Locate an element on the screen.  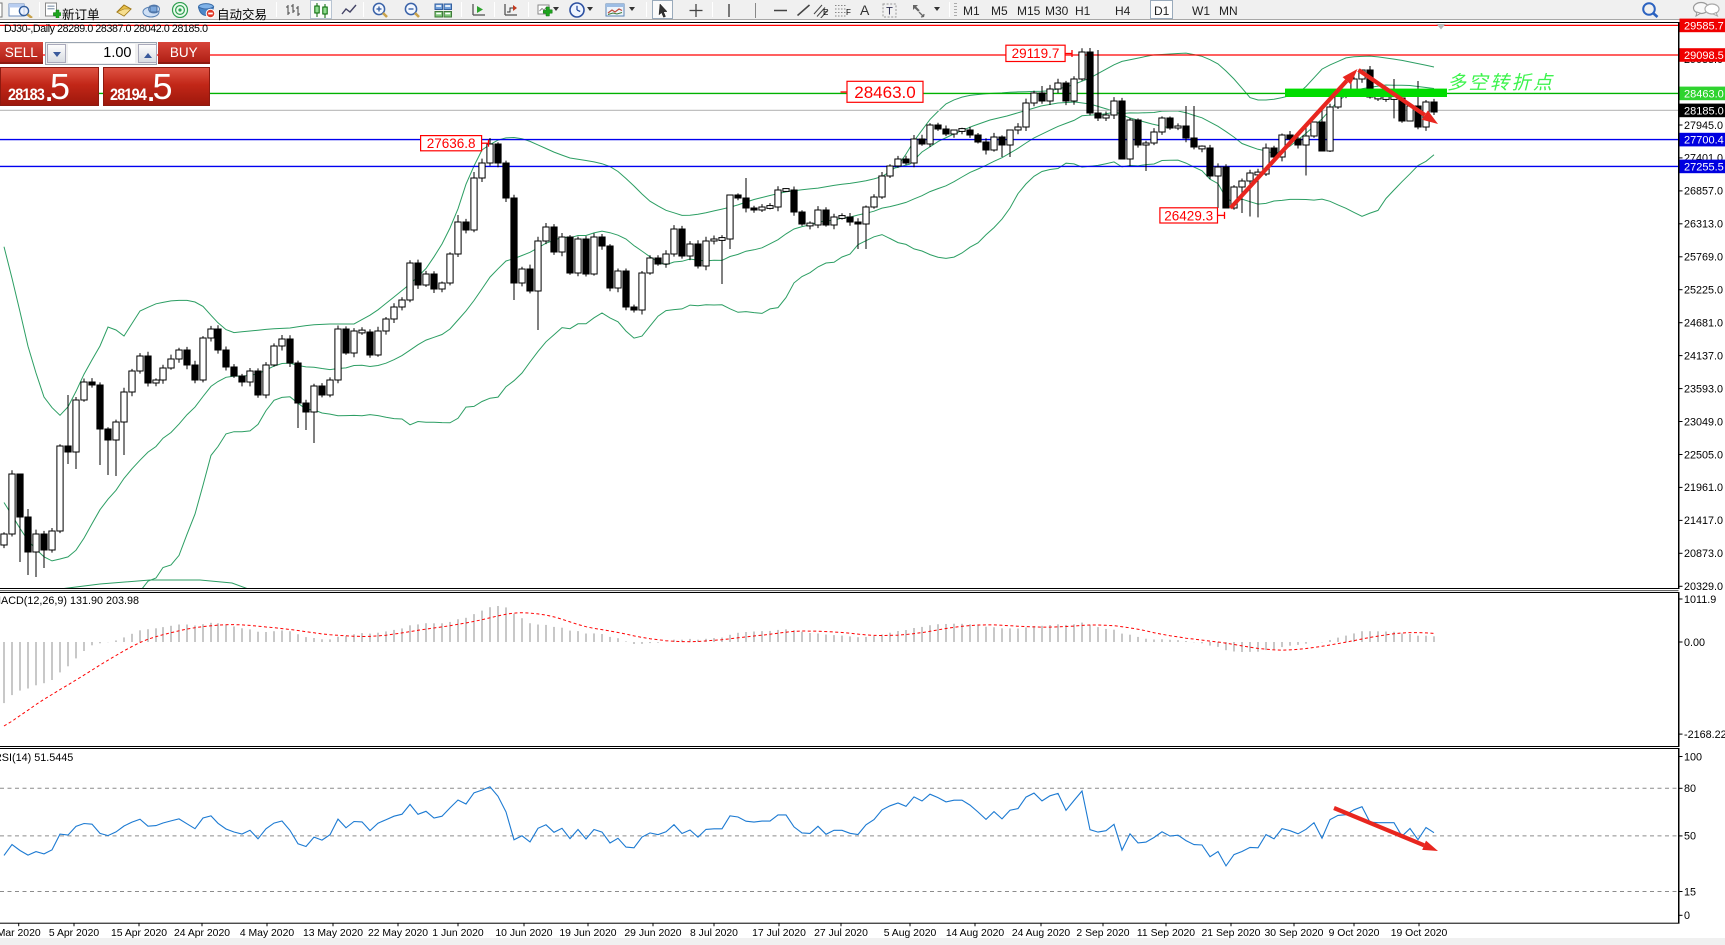
svg-text: 27945.0 is located at coordinates (1703, 126).